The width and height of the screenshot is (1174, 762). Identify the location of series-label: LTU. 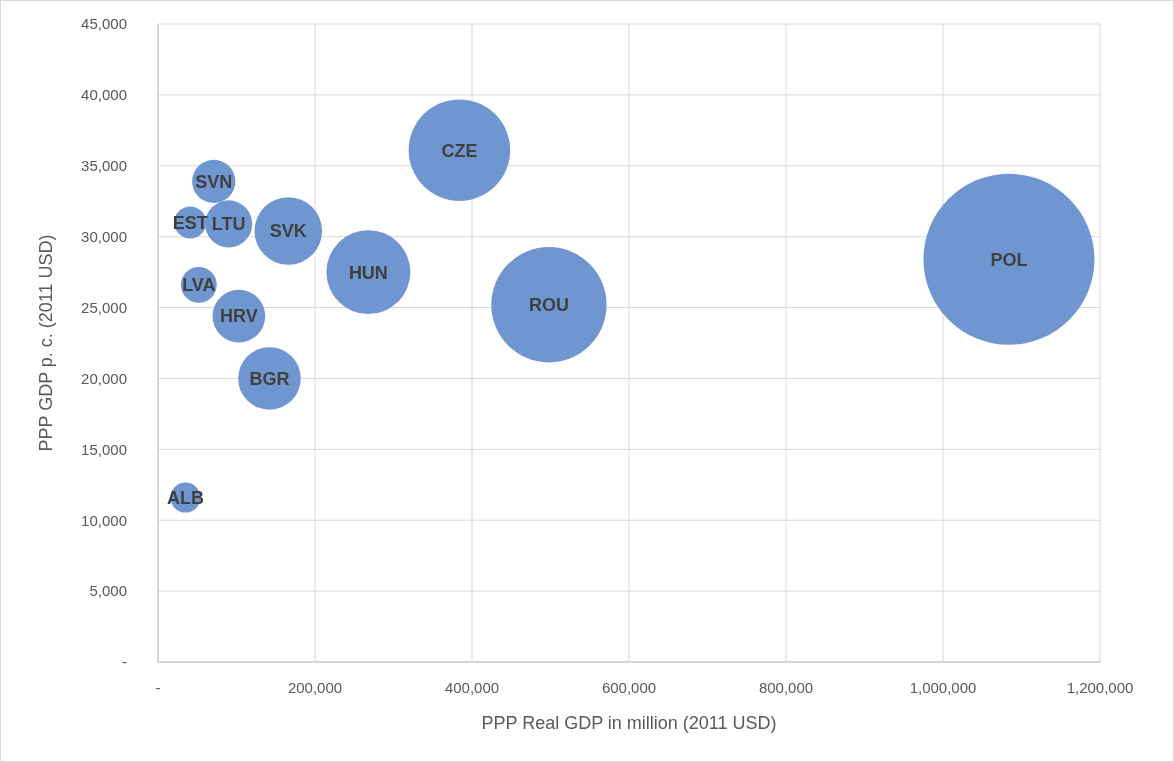
(228, 224).